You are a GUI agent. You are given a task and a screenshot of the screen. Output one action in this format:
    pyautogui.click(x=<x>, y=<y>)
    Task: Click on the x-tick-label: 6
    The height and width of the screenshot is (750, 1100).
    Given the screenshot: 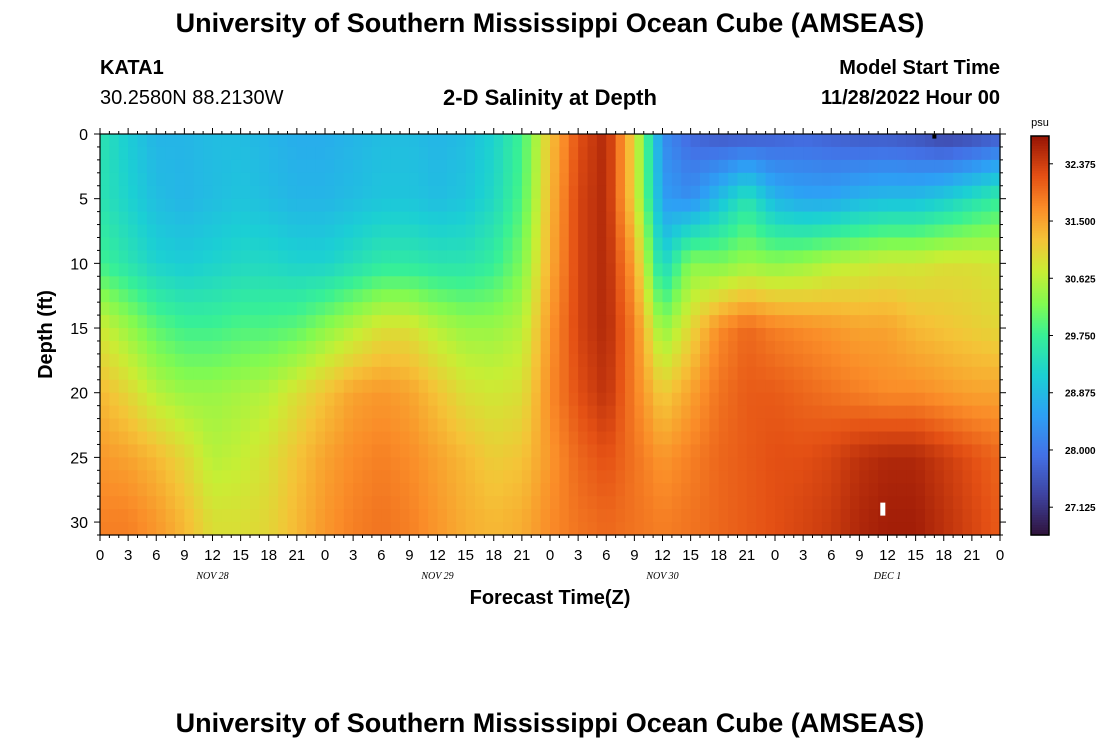 What is the action you would take?
    pyautogui.click(x=831, y=555)
    